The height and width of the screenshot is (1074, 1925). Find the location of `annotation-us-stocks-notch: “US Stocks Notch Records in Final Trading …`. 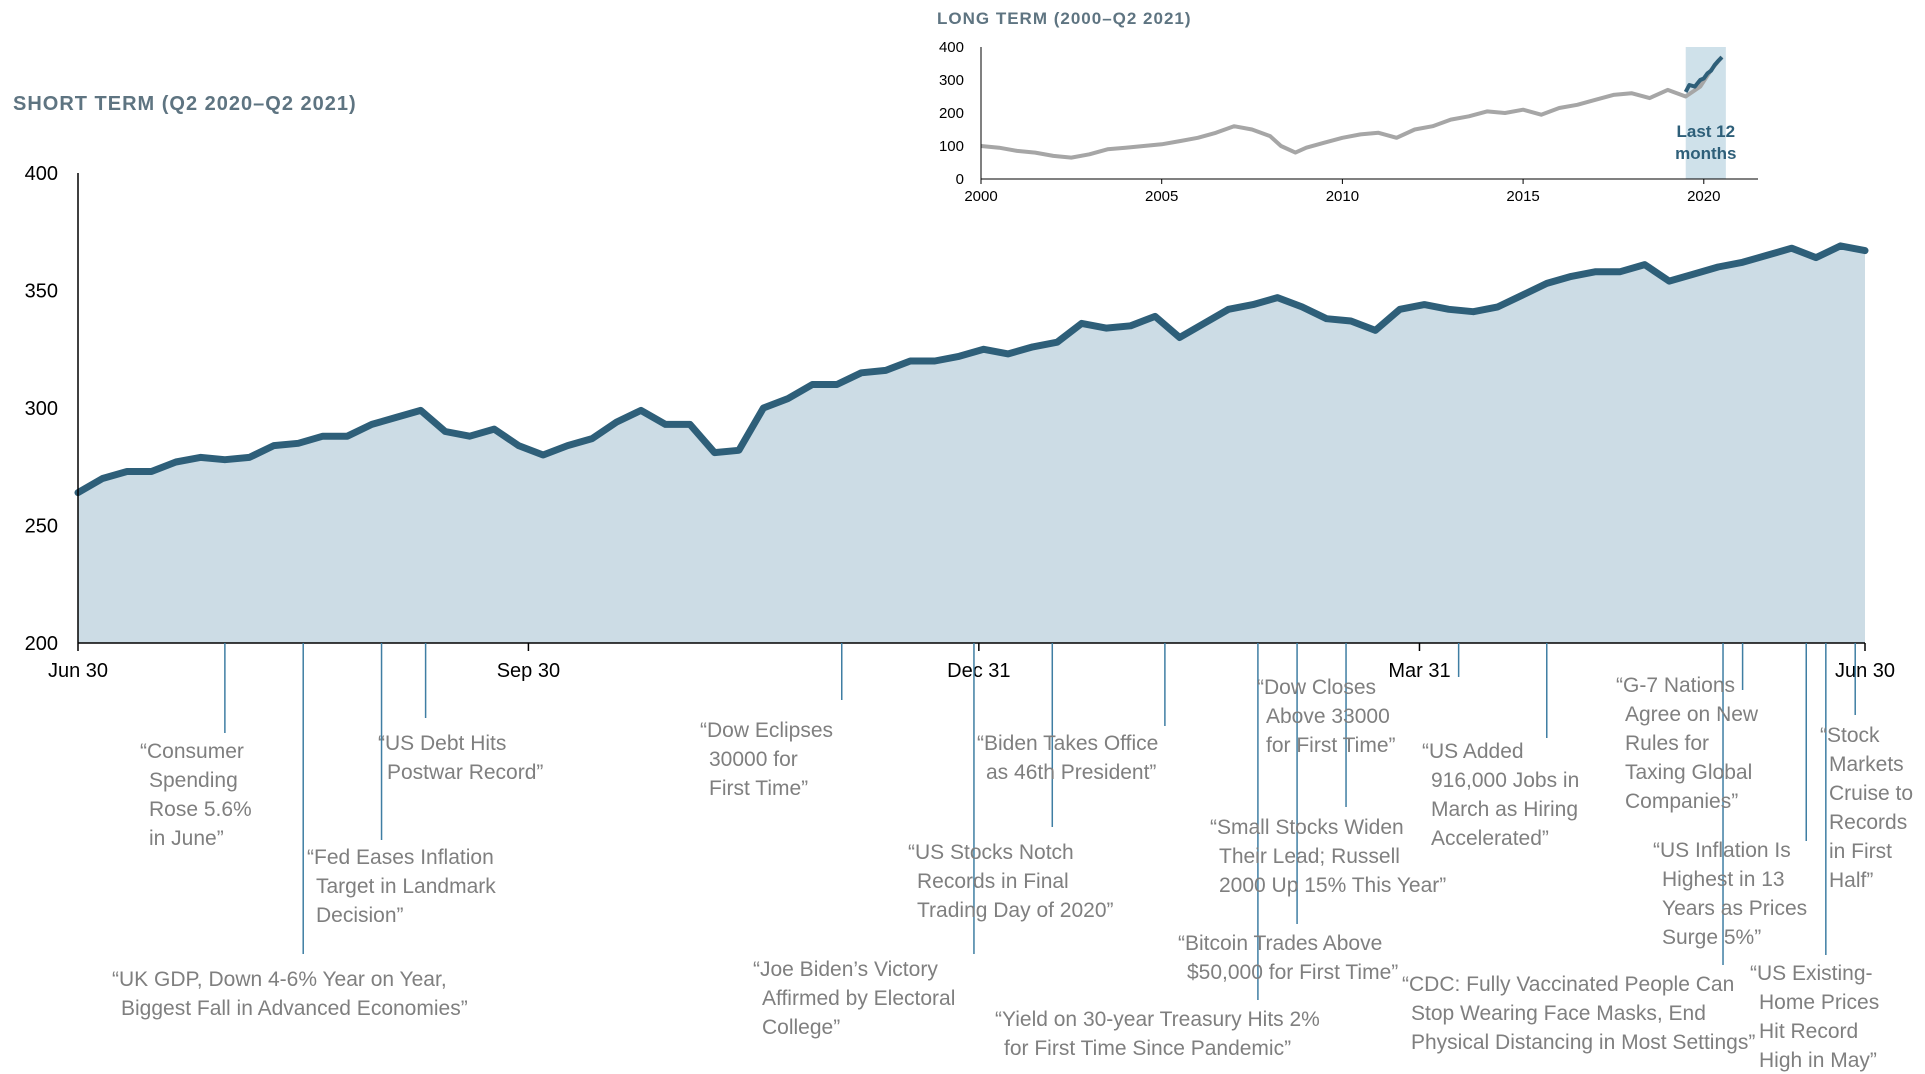

annotation-us-stocks-notch: “US Stocks Notch Records in Final Trading … is located at coordinates (1011, 881).